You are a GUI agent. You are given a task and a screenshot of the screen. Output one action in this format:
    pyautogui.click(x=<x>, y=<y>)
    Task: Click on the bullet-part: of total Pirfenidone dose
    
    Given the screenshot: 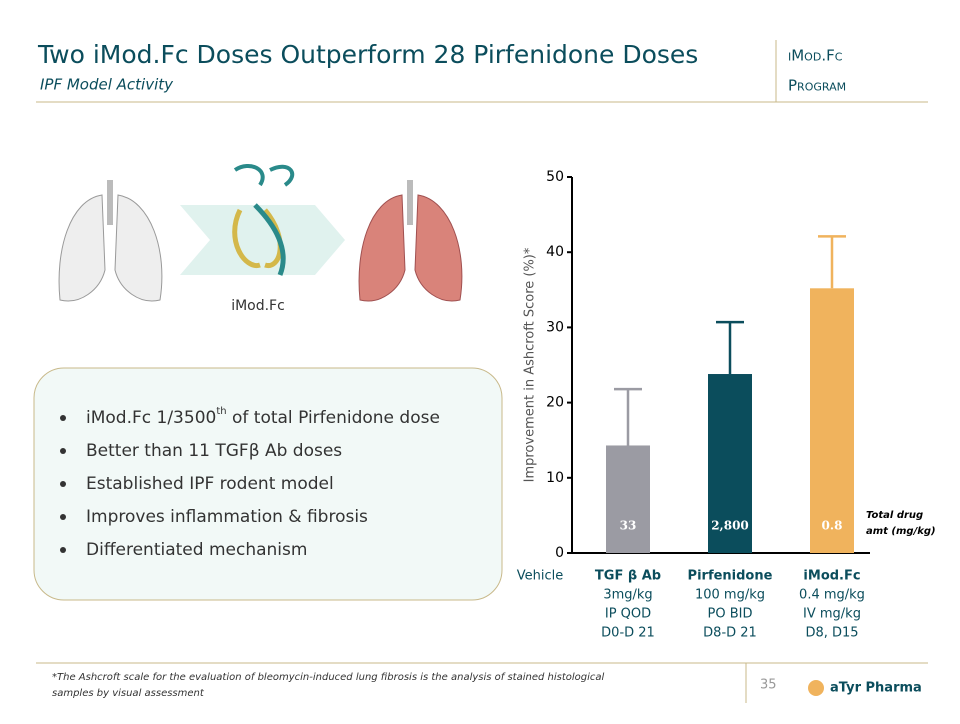 What is the action you would take?
    pyautogui.click(x=333, y=418)
    